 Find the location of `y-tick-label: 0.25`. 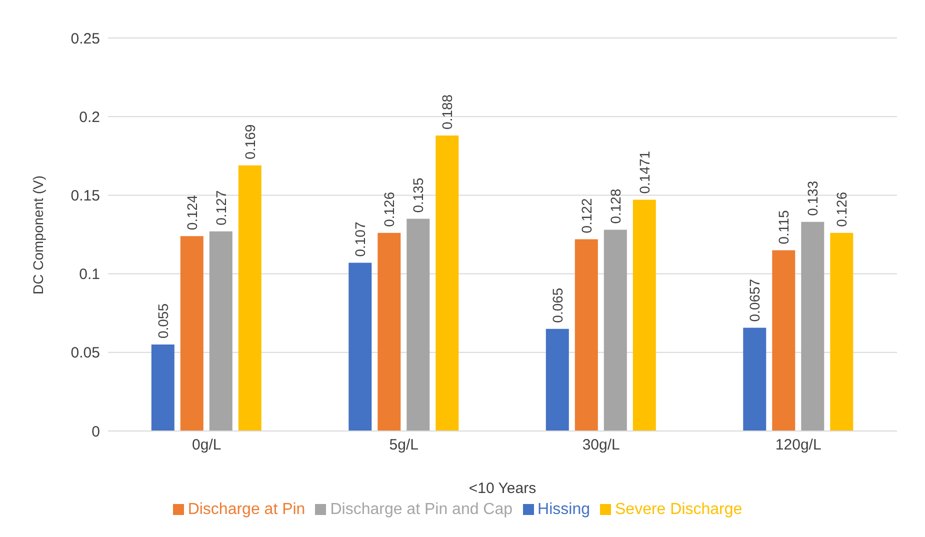

y-tick-label: 0.25 is located at coordinates (85, 39).